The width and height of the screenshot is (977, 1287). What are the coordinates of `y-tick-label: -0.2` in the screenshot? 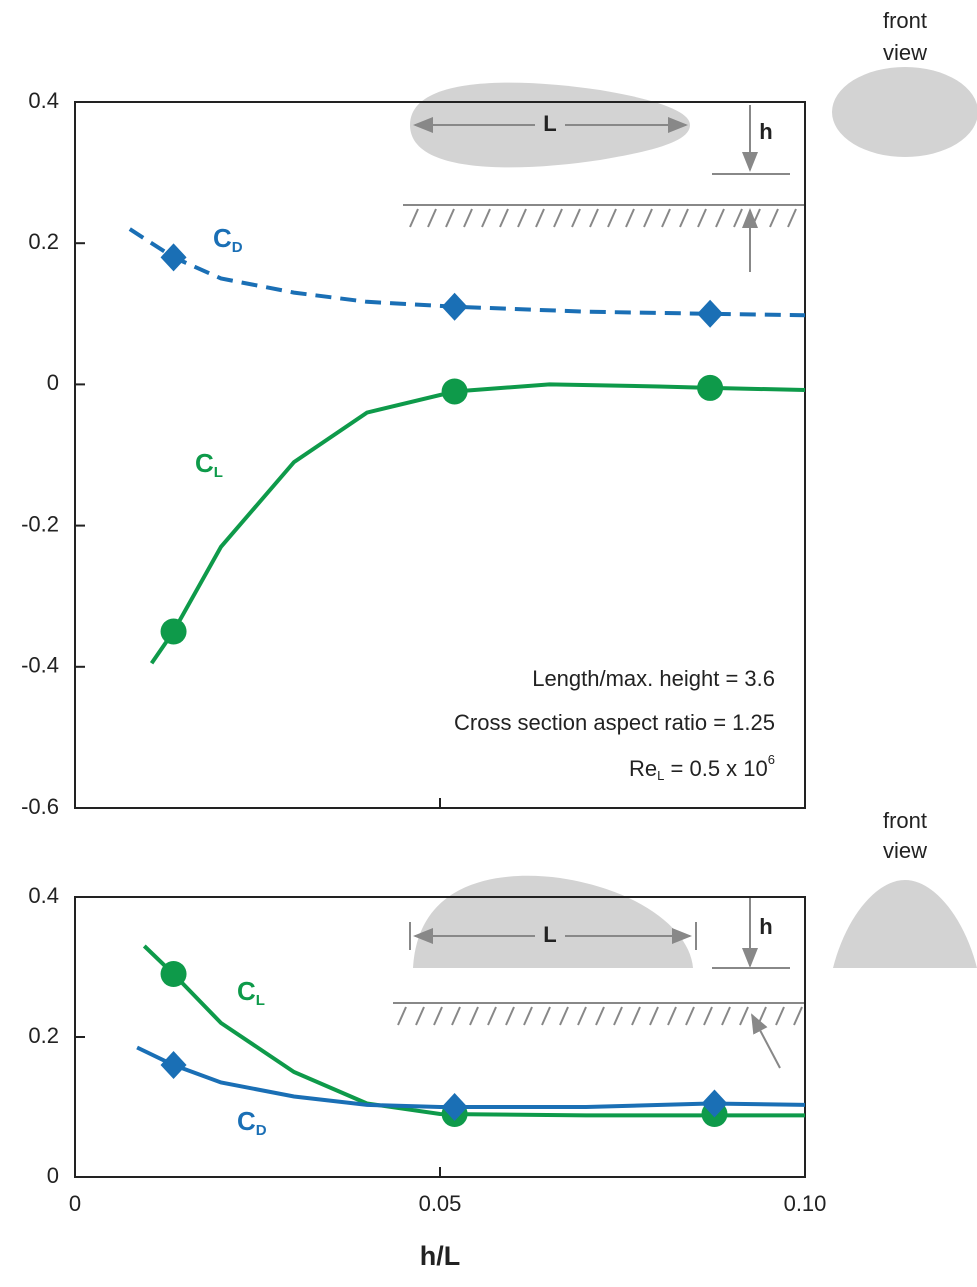 It's located at (40, 523).